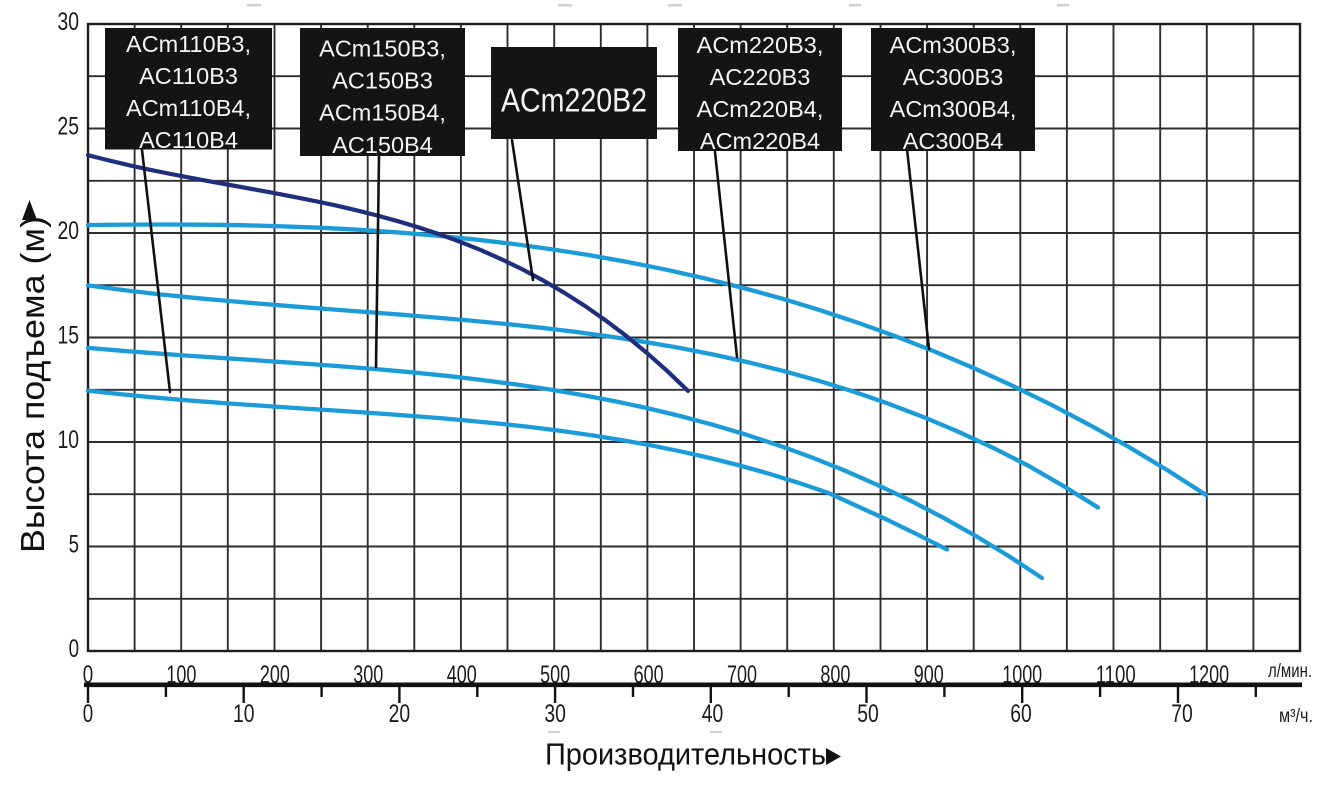  Describe the element at coordinates (382, 145) in the screenshot. I see `svg-text: AC150B4` at that location.